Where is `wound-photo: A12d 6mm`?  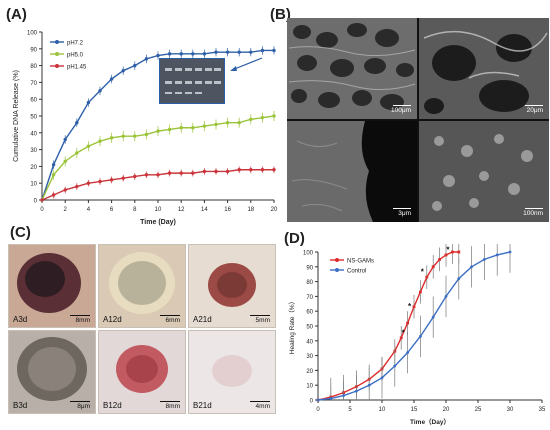 wound-photo: A12d 6mm is located at coordinates (142, 286).